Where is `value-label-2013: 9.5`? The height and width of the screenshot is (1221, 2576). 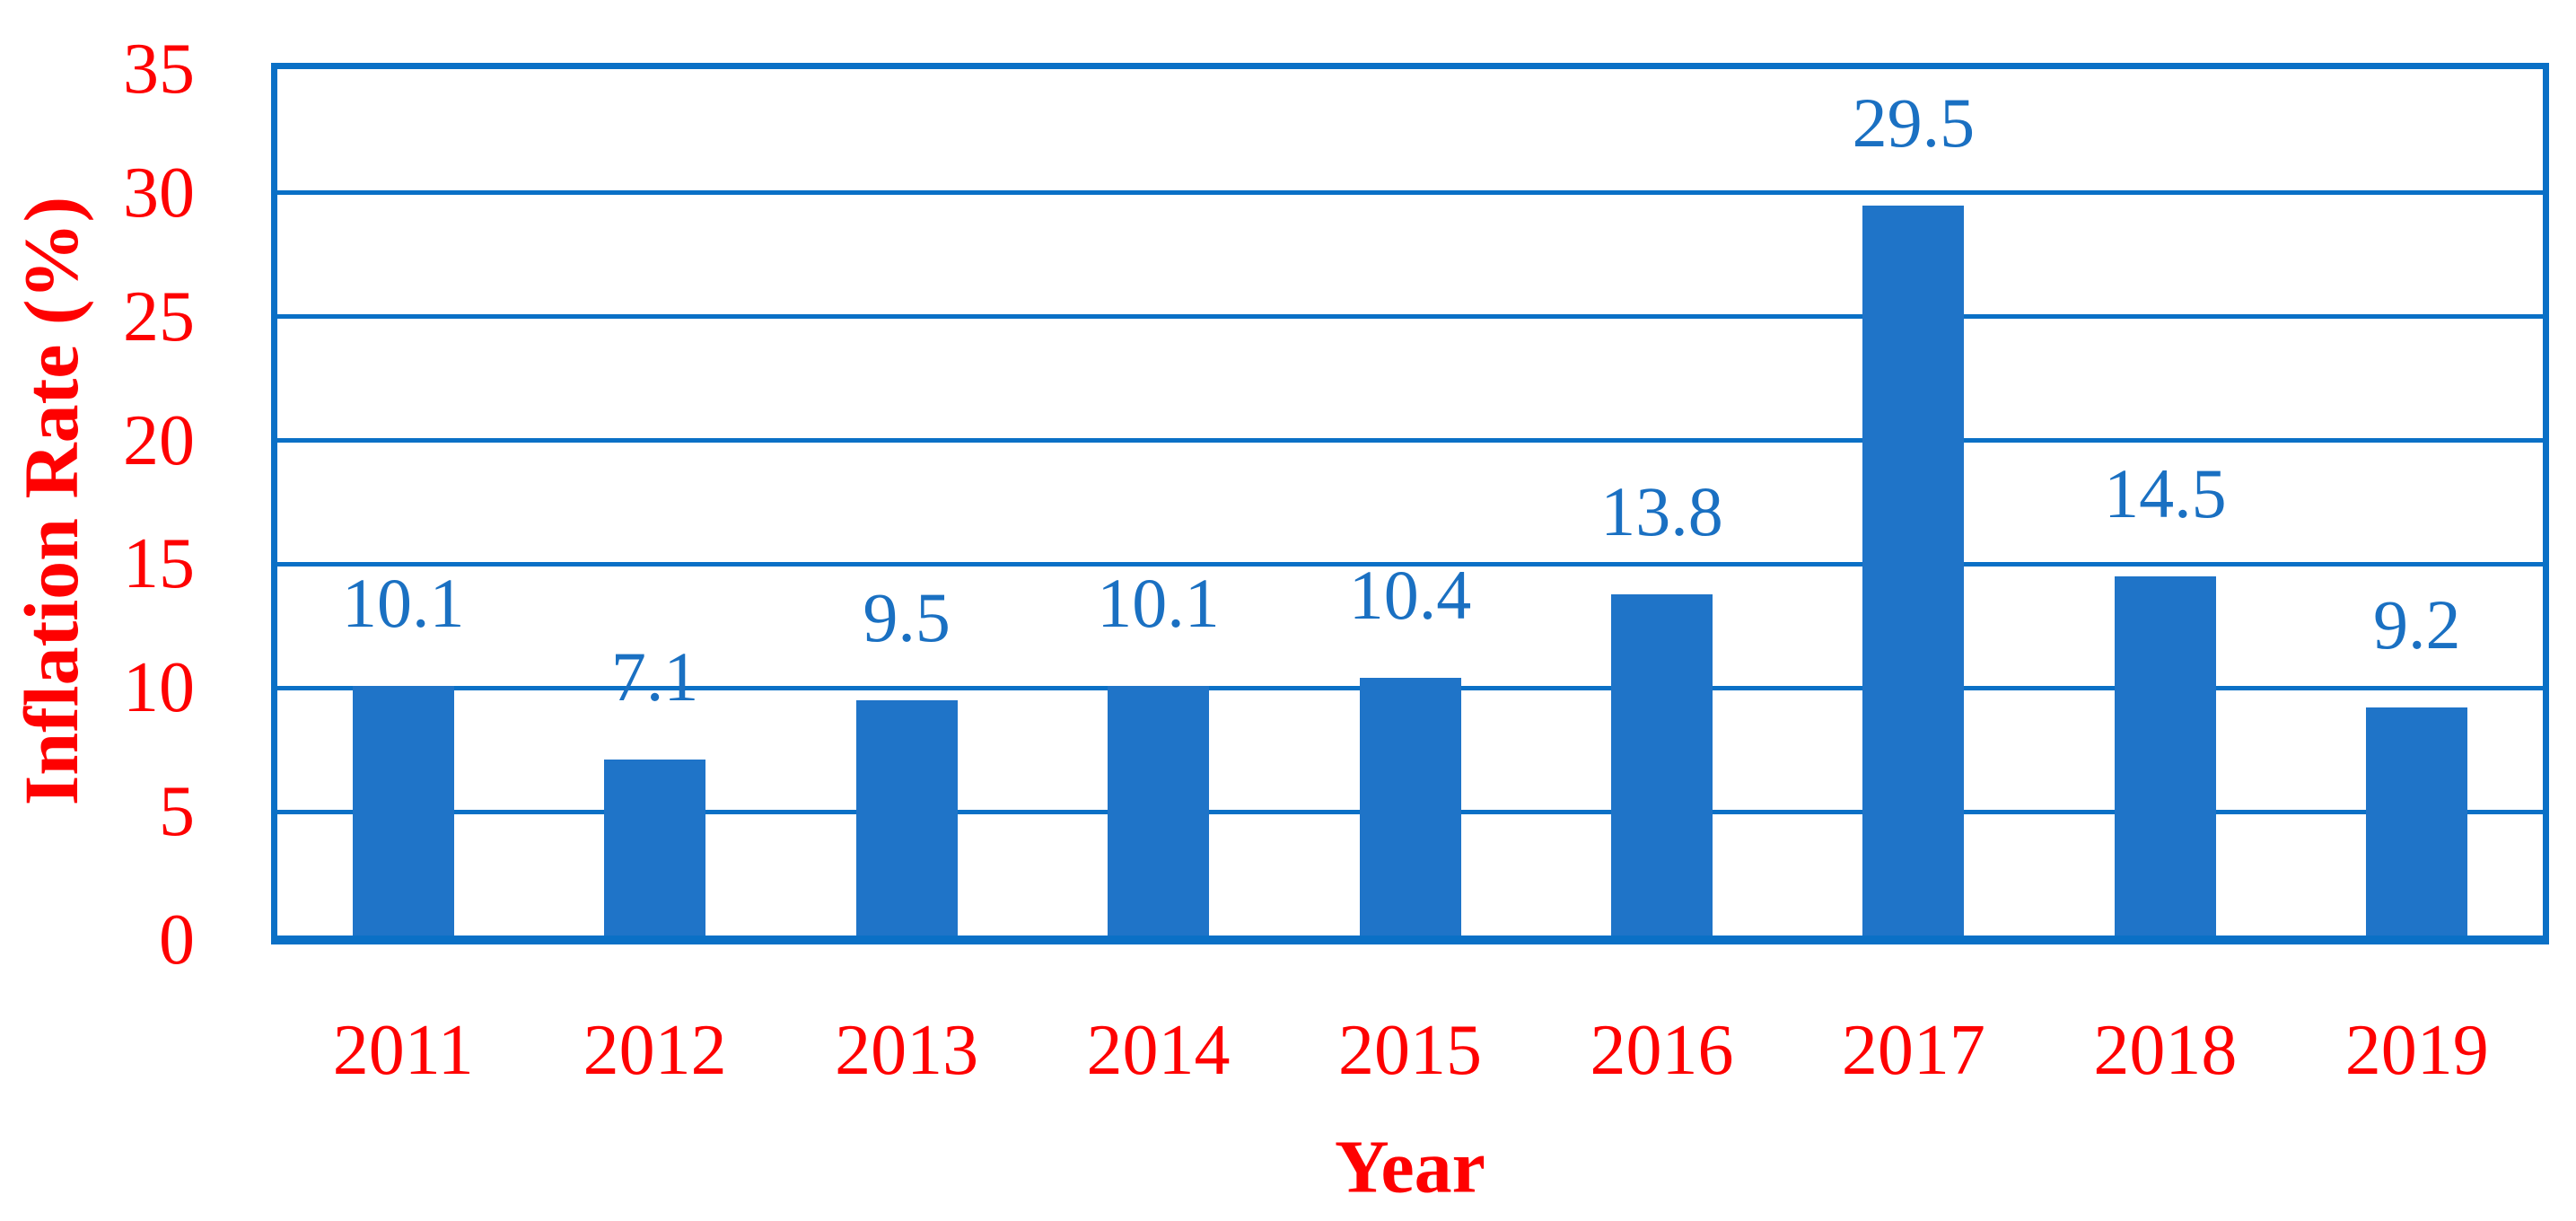 value-label-2013: 9.5 is located at coordinates (907, 618).